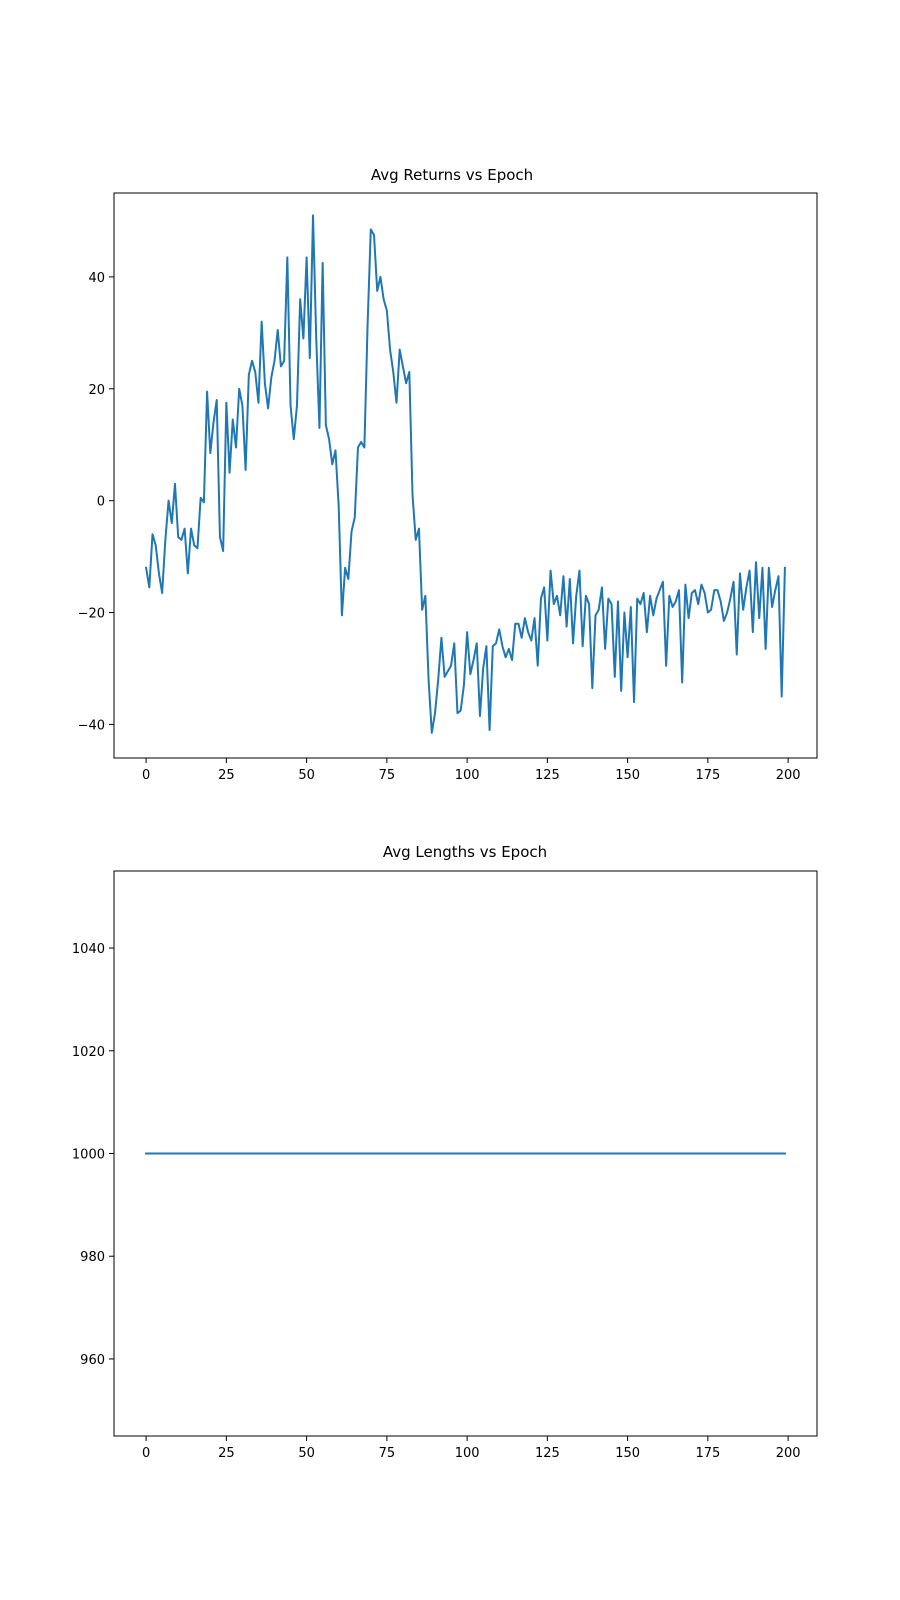 The height and width of the screenshot is (1600, 900). I want to click on lengths-y-tick-label: 1000, so click(88, 1155).